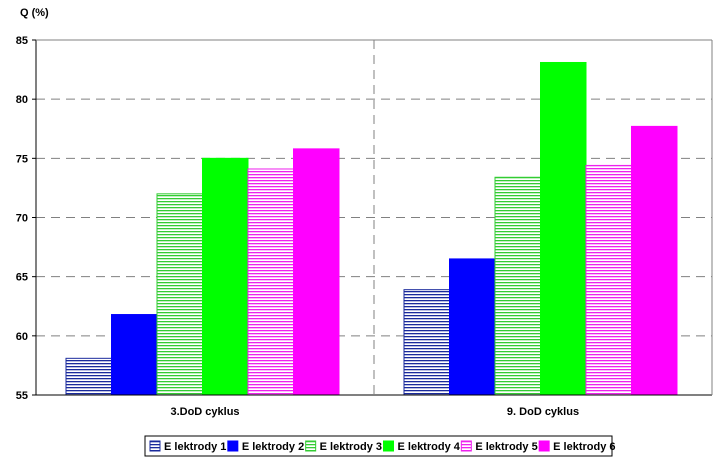 The height and width of the screenshot is (470, 719). I want to click on y-tick-label: 80, so click(22, 100).